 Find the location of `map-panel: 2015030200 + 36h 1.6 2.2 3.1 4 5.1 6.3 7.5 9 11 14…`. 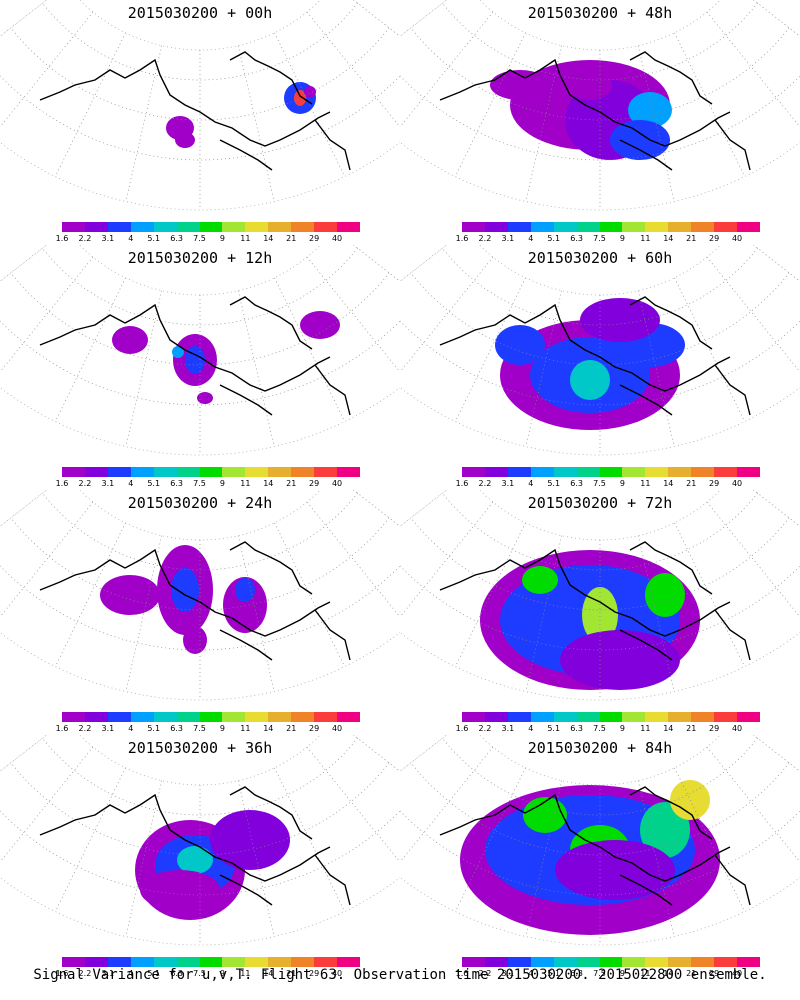

map-panel: 2015030200 + 36h 1.6 2.2 3.1 4 5.1 6.3 7.5 9 11 14… is located at coordinates (200, 857).